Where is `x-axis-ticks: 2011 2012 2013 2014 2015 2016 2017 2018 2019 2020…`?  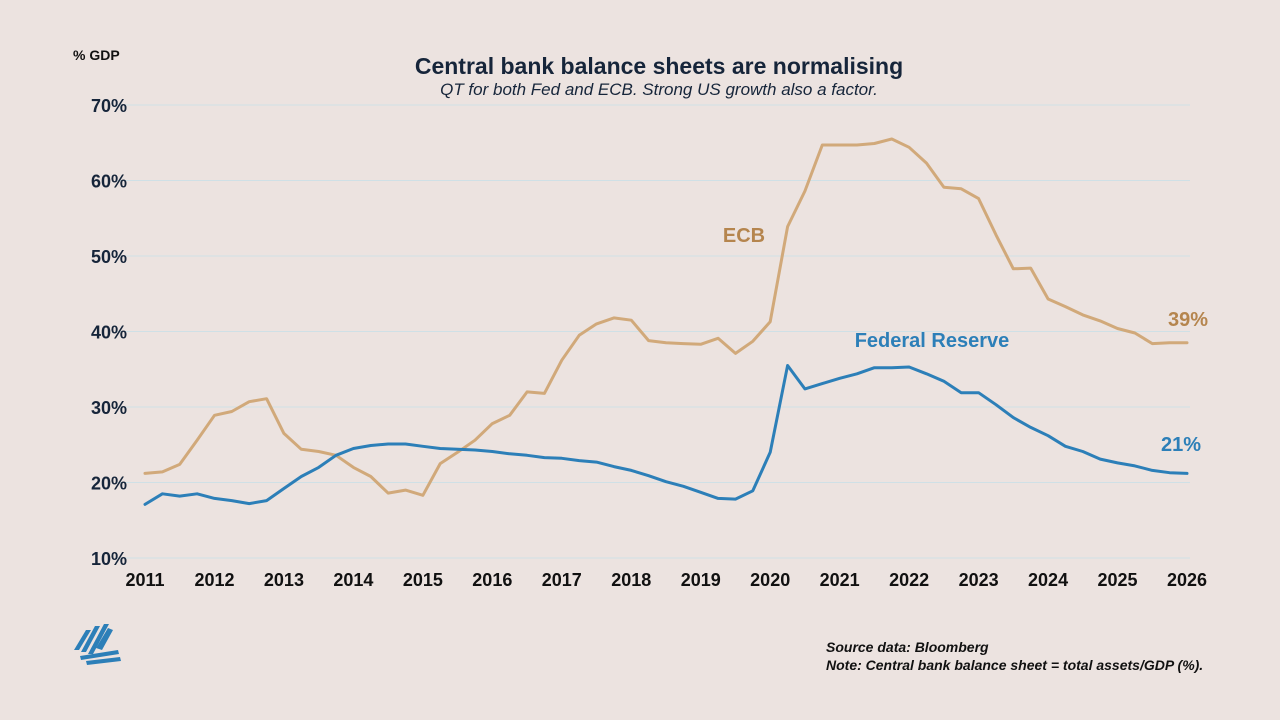
x-axis-ticks: 2011 2012 2013 2014 2015 2016 2017 2018 2019 2020… is located at coordinates (666, 580).